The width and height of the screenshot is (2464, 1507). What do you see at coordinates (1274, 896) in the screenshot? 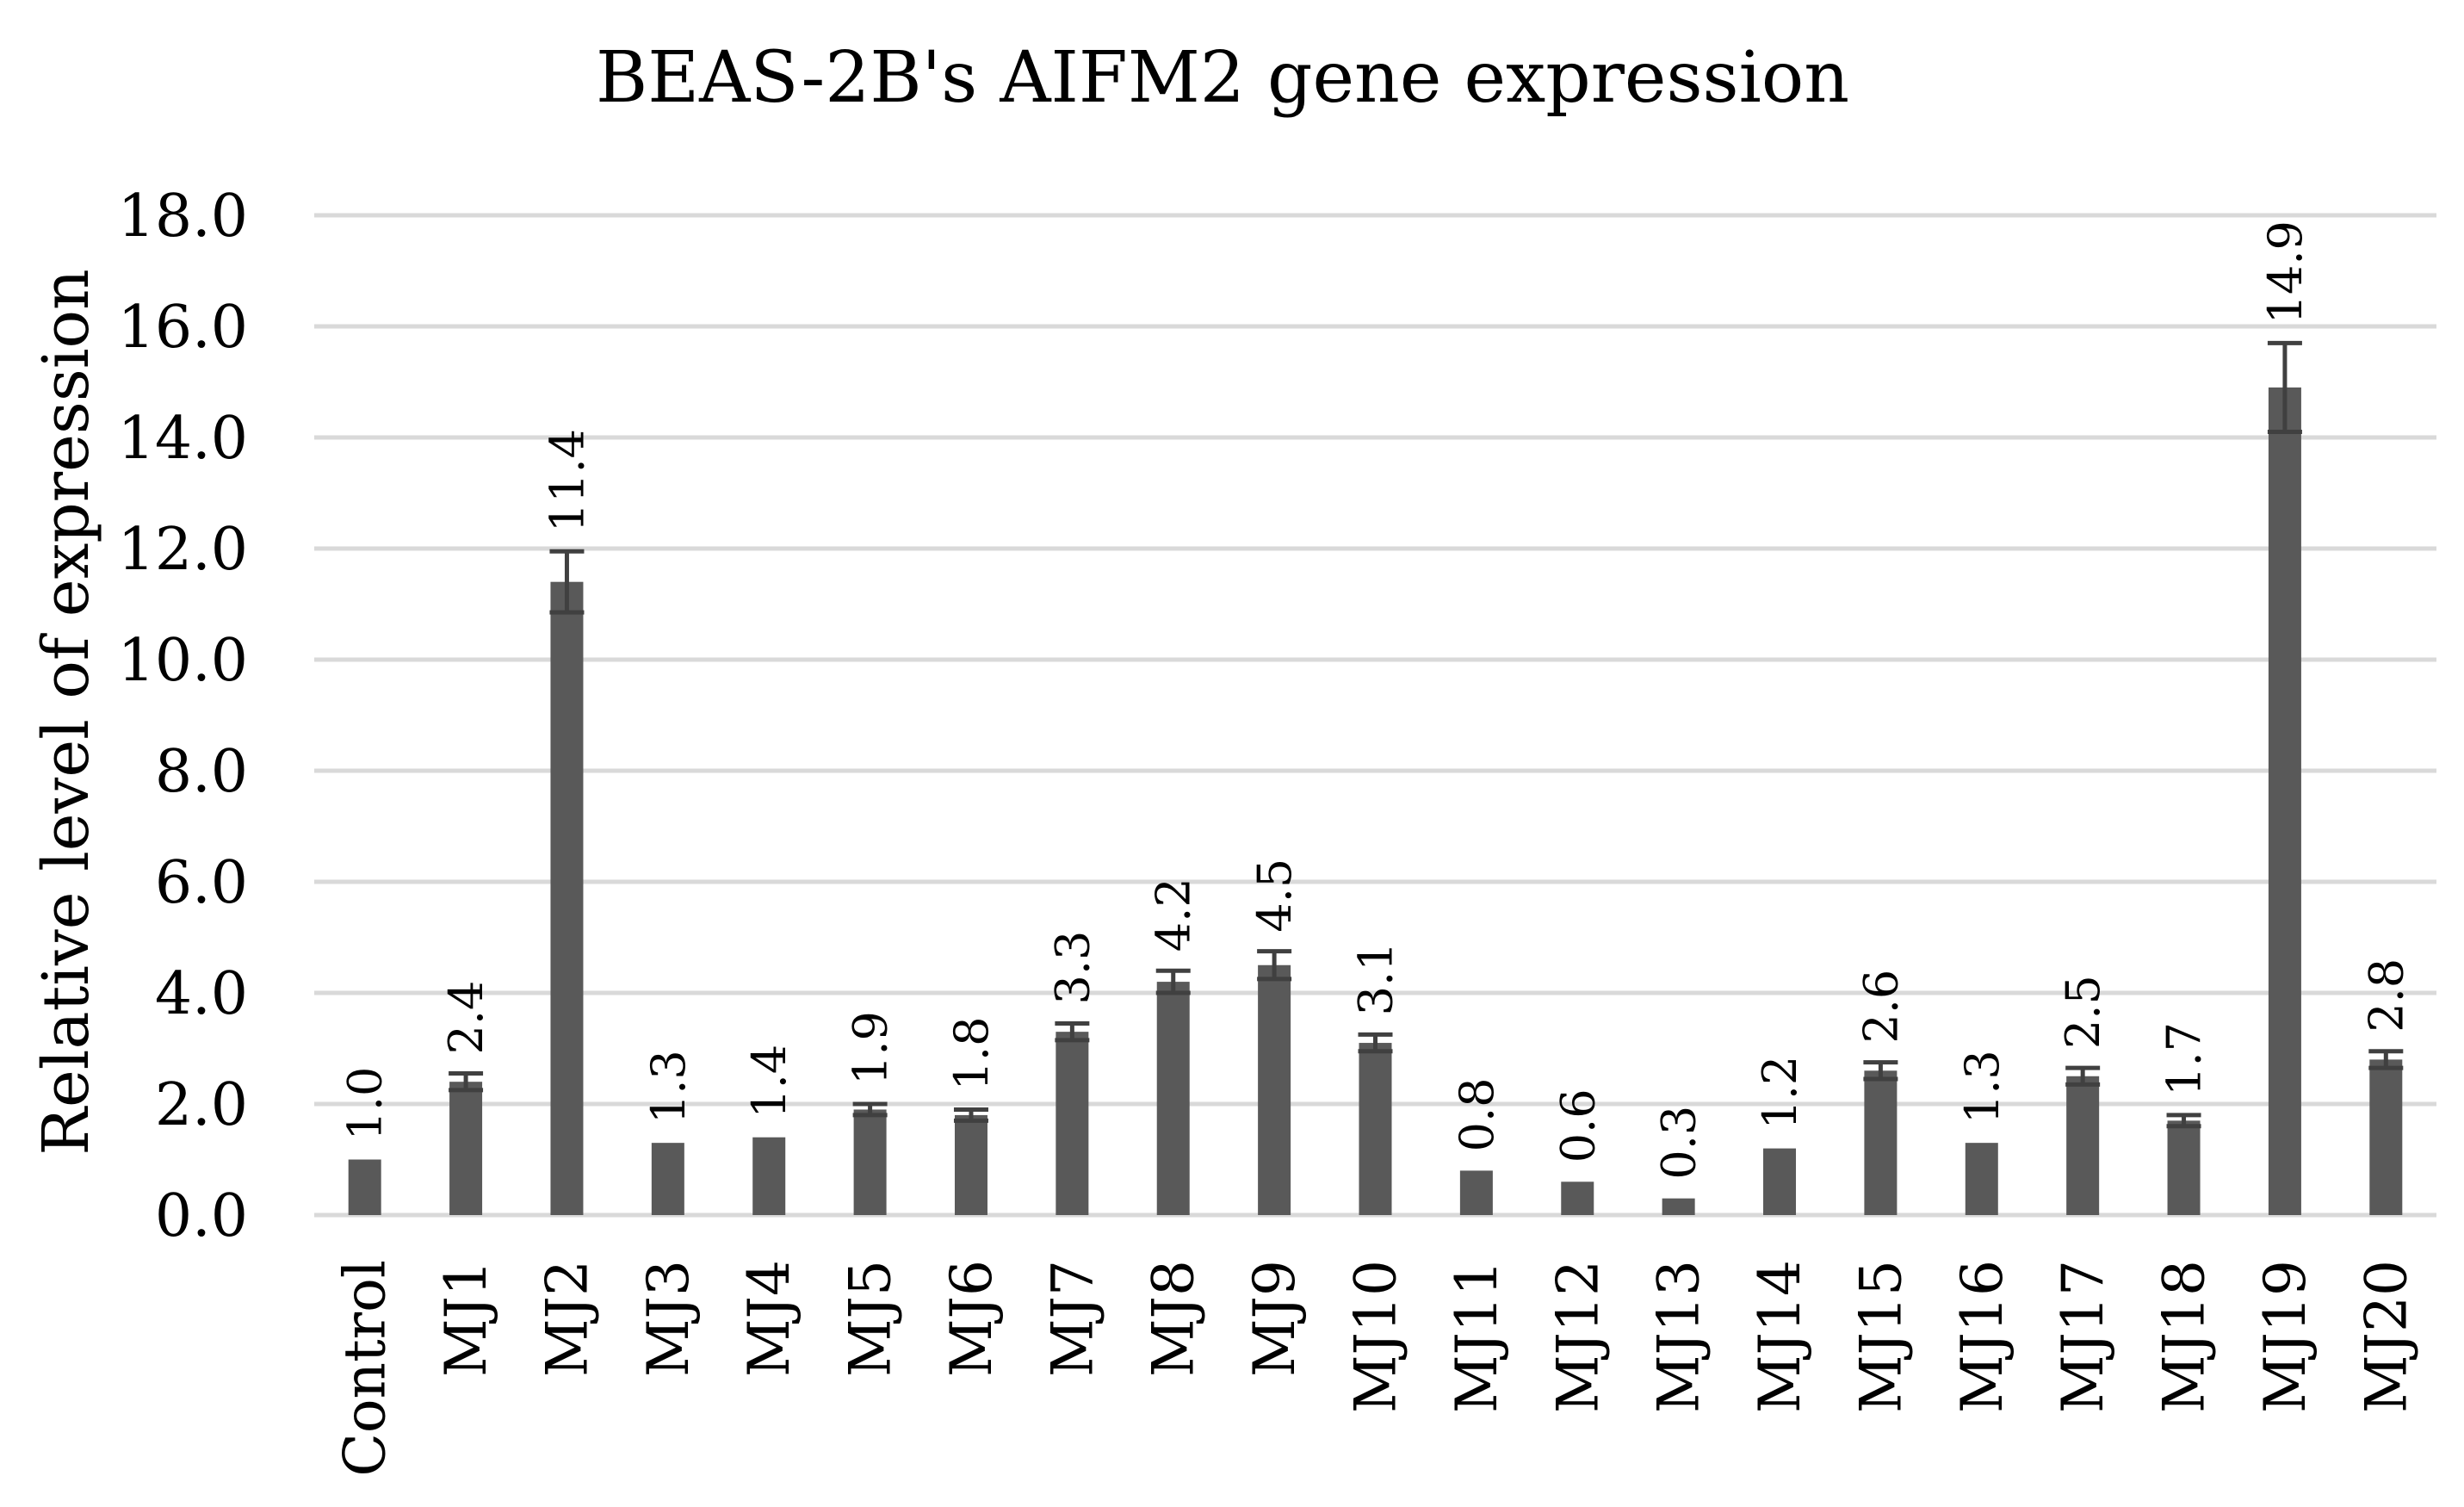
I see `data-label: 4.5` at bounding box center [1274, 896].